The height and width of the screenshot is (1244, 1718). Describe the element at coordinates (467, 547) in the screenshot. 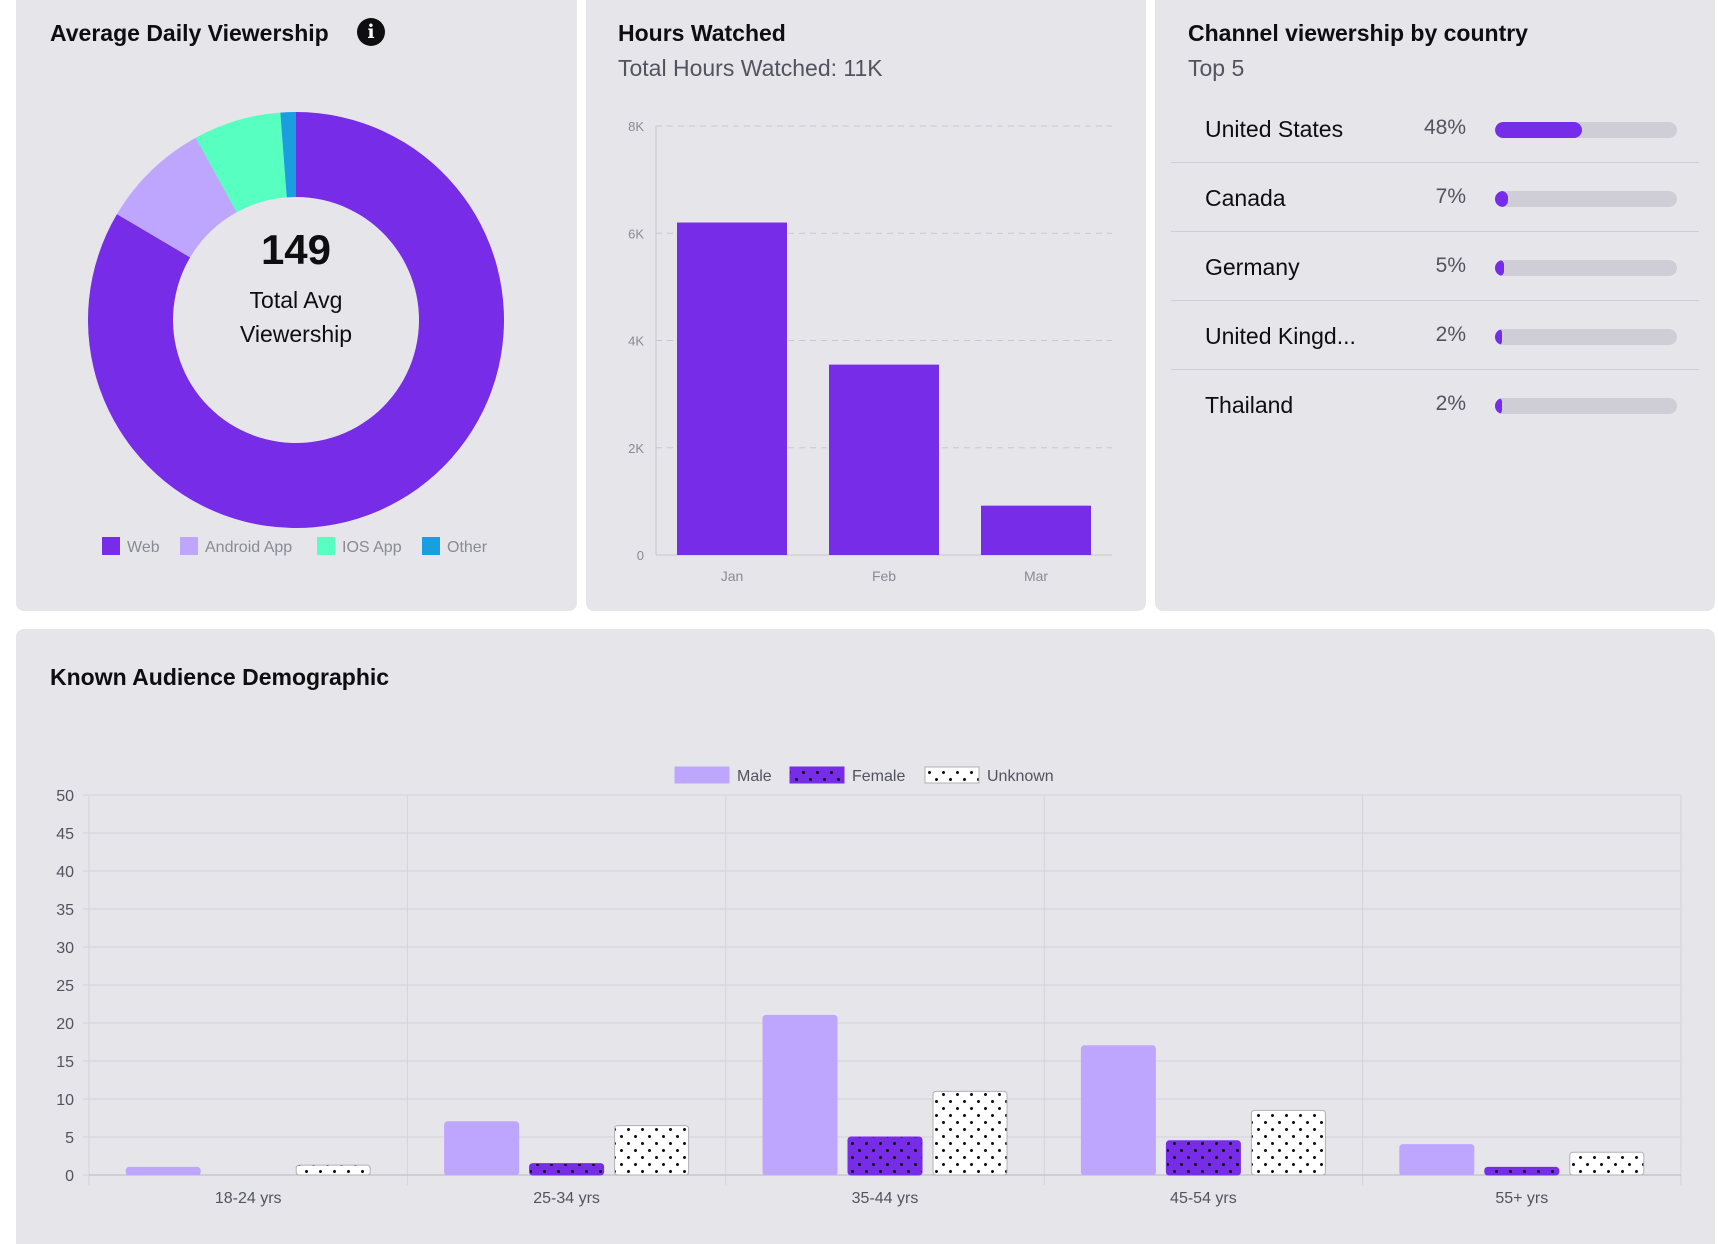

I see `legend-label-other: Other` at that location.